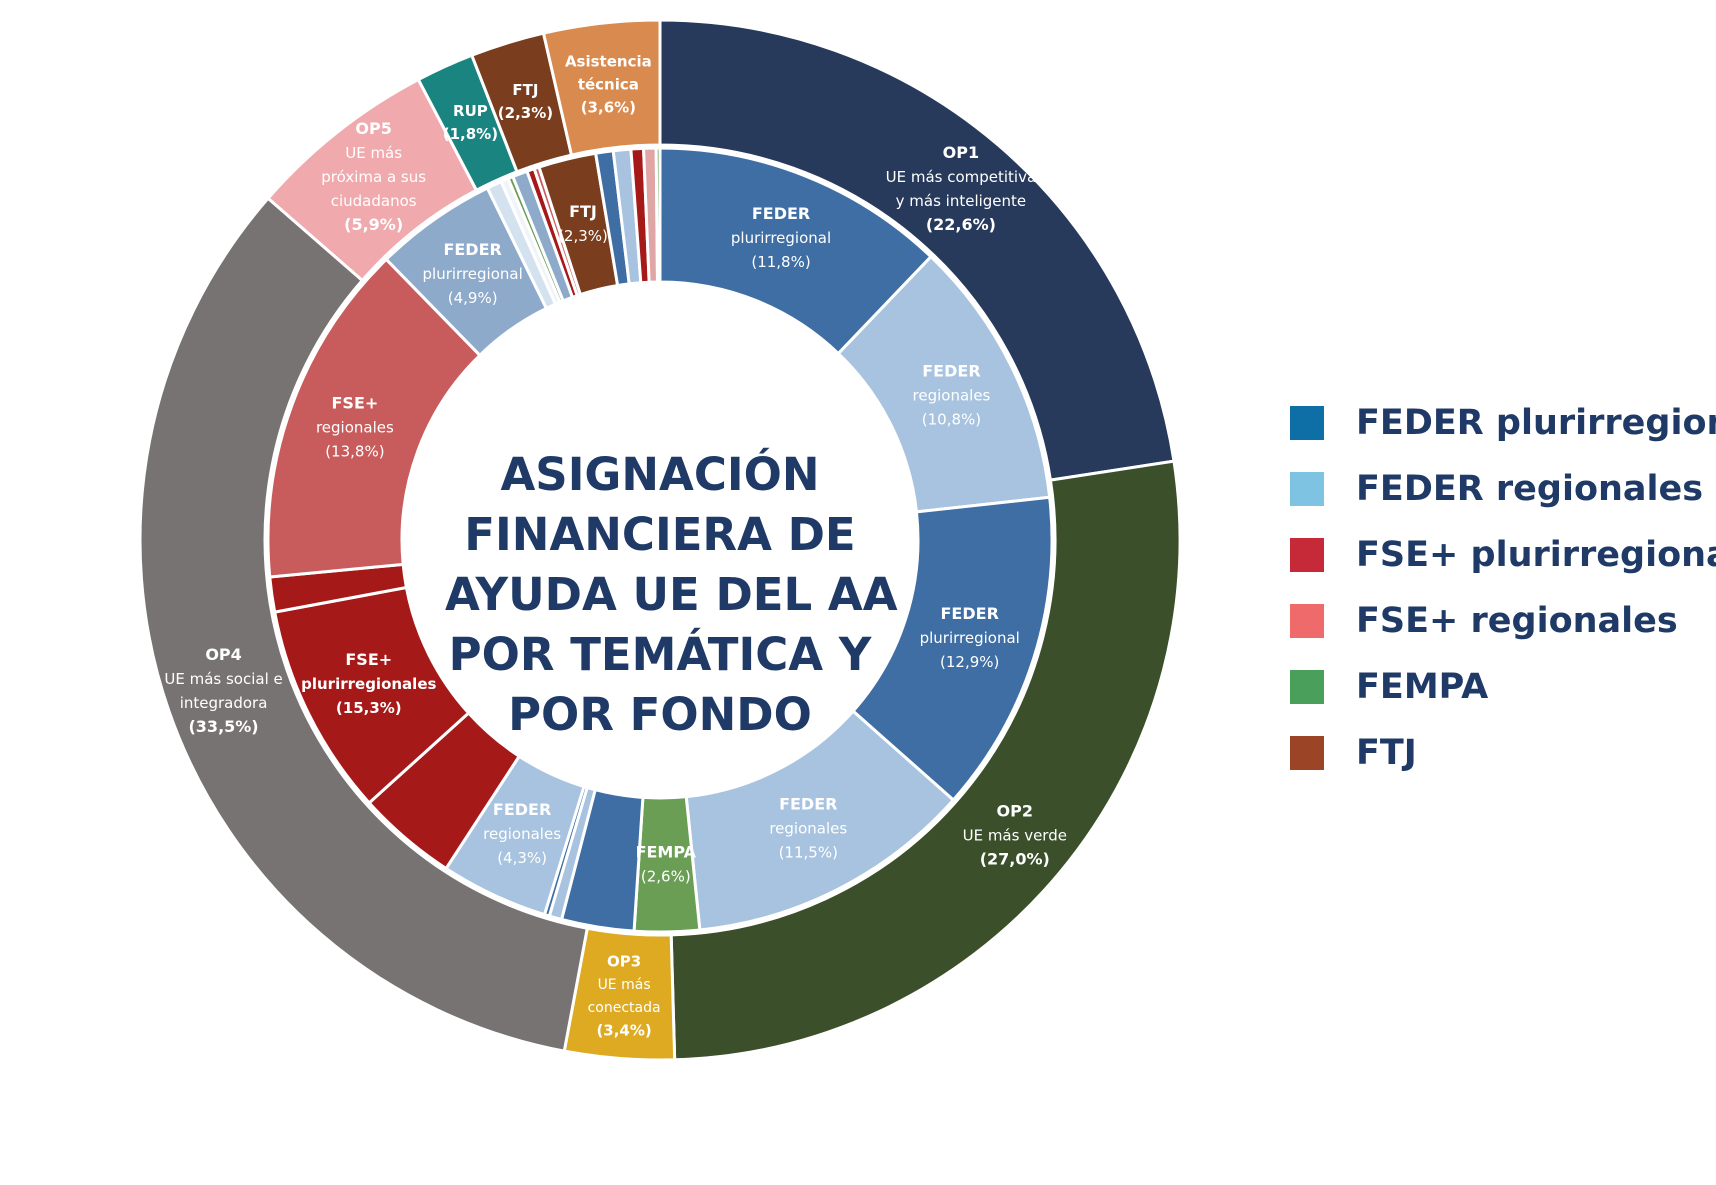 The image size is (1716, 1185). What do you see at coordinates (666, 876) in the screenshot?
I see `inner-slice-label: (2,6%)` at bounding box center [666, 876].